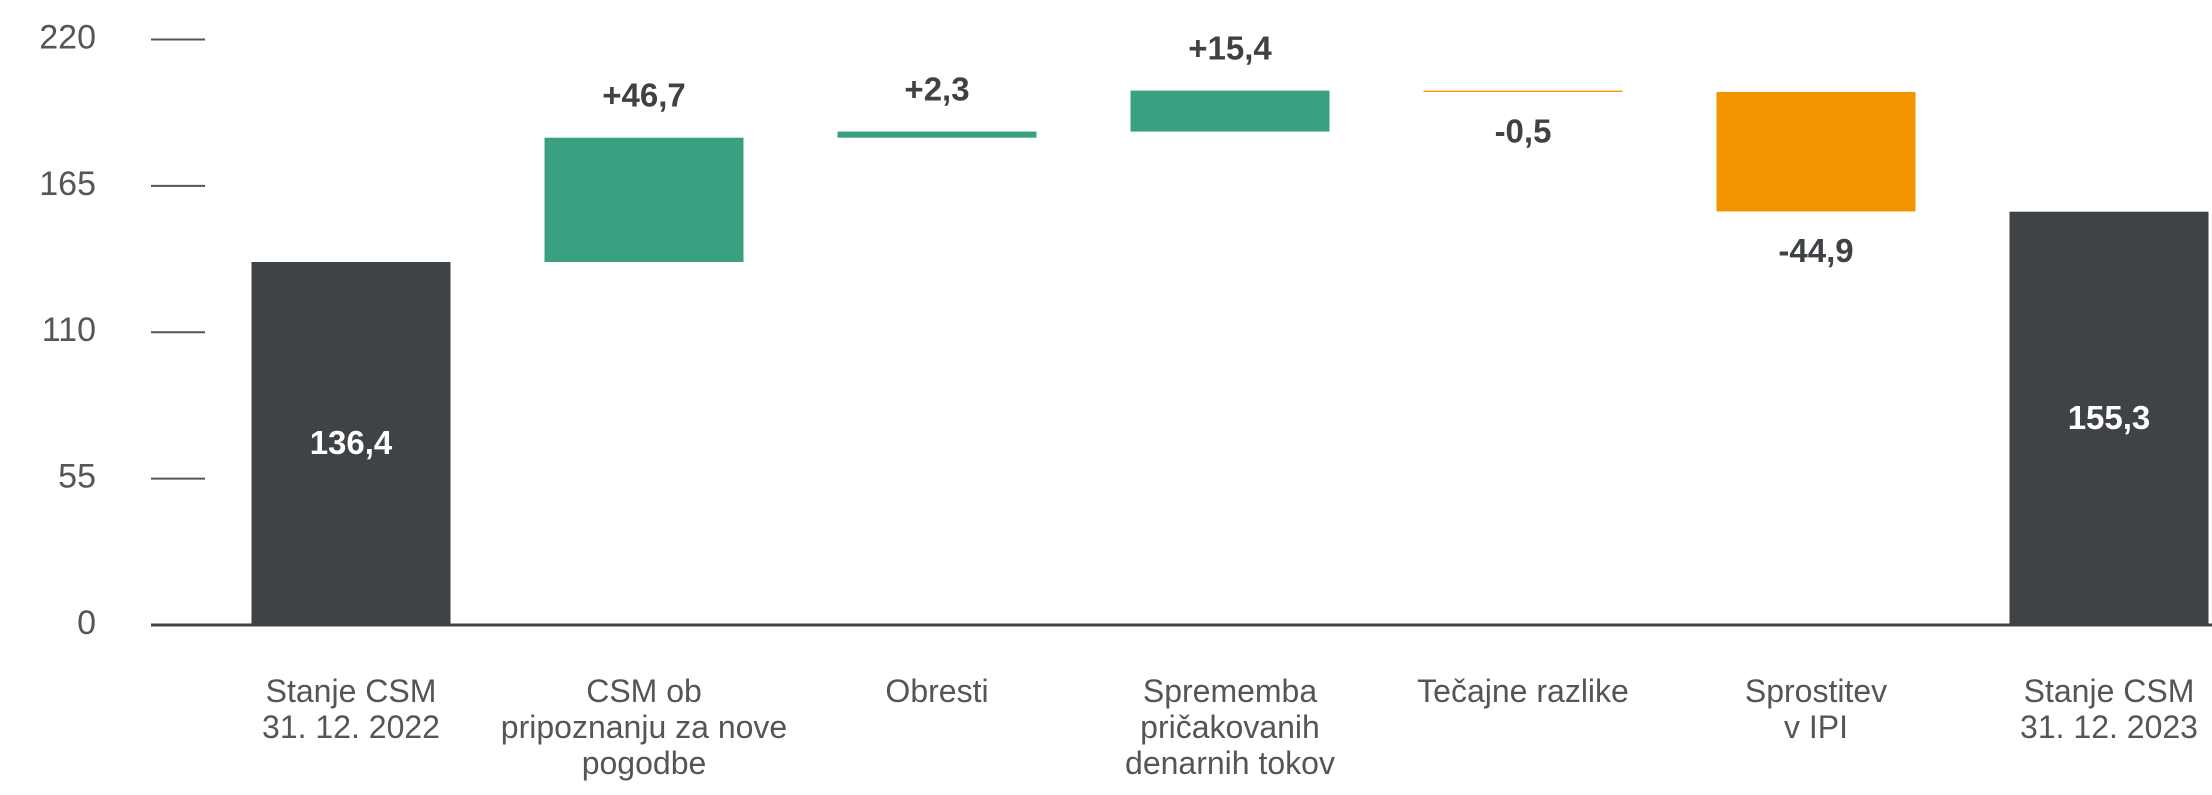 Image resolution: width=2212 pixels, height=795 pixels. I want to click on label-line: Tečajne razlike, so click(1523, 691).